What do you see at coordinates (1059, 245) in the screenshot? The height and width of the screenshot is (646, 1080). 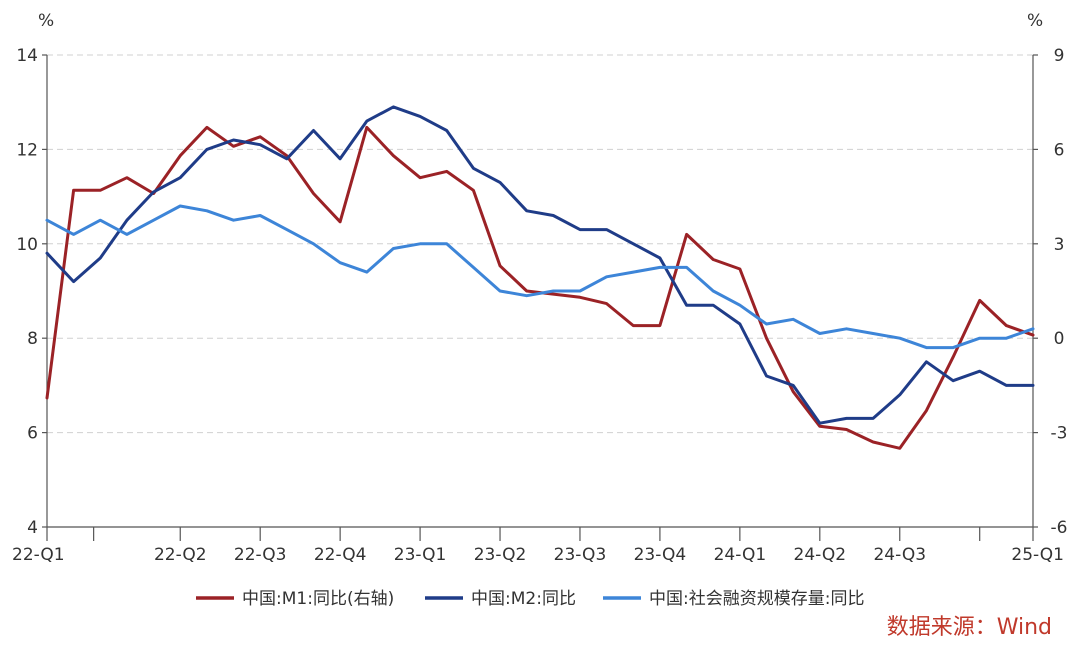 I see `right-axis-tick-label: 3` at bounding box center [1059, 245].